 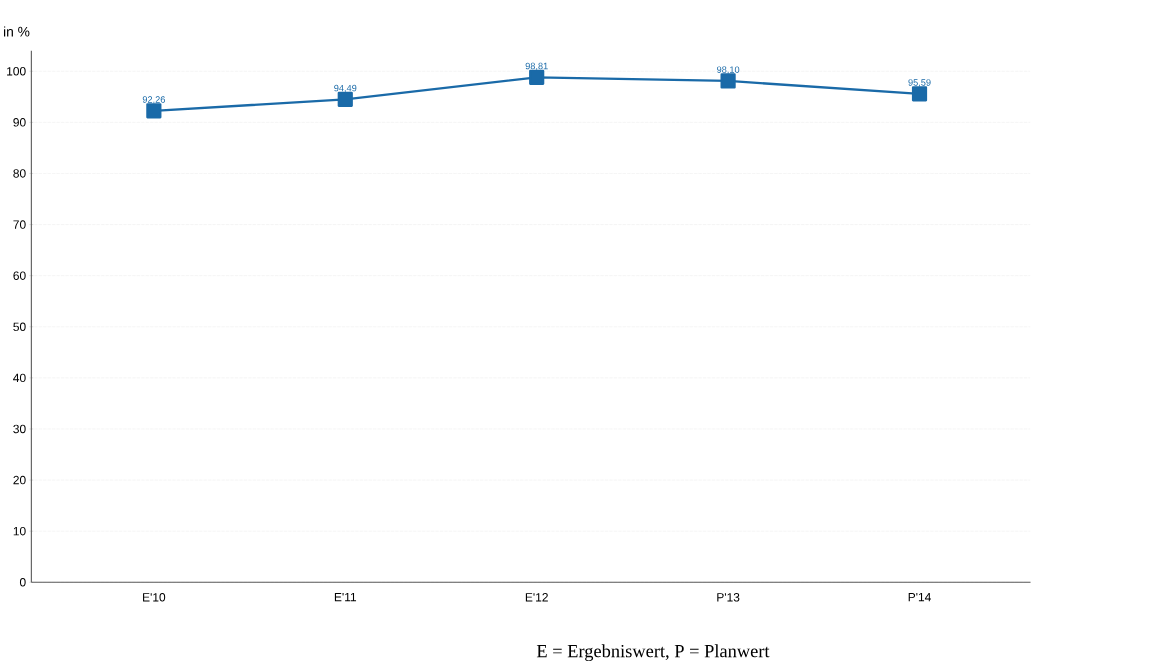 I want to click on y-axis-title: in %, so click(x=17, y=31).